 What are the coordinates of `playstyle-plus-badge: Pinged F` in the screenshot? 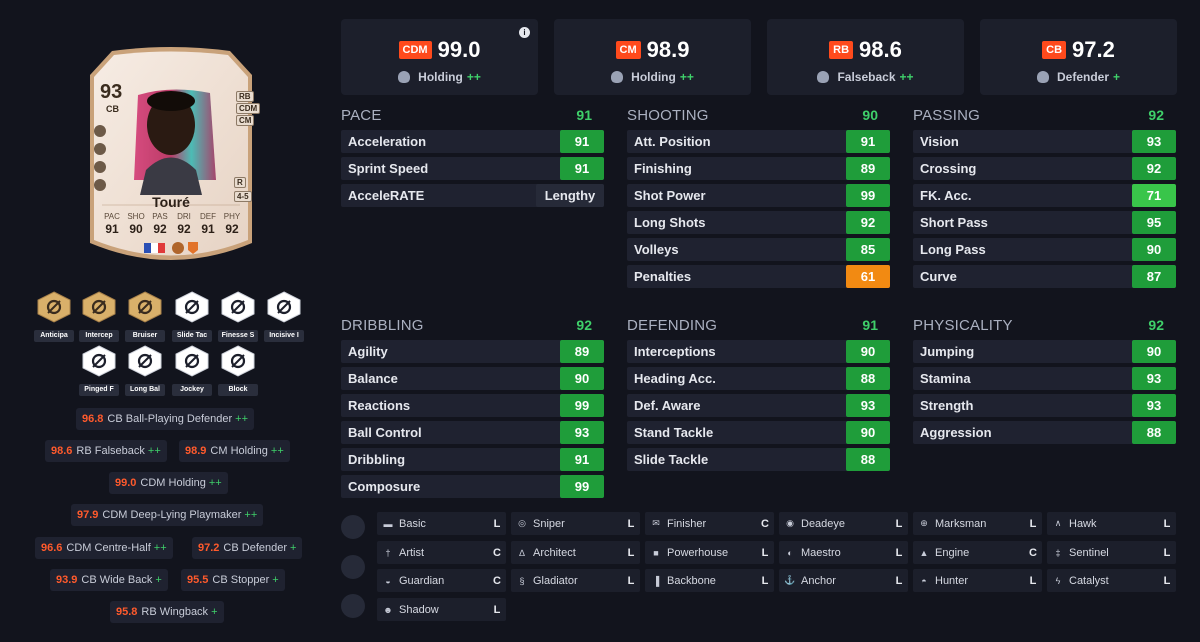 It's located at (99, 370).